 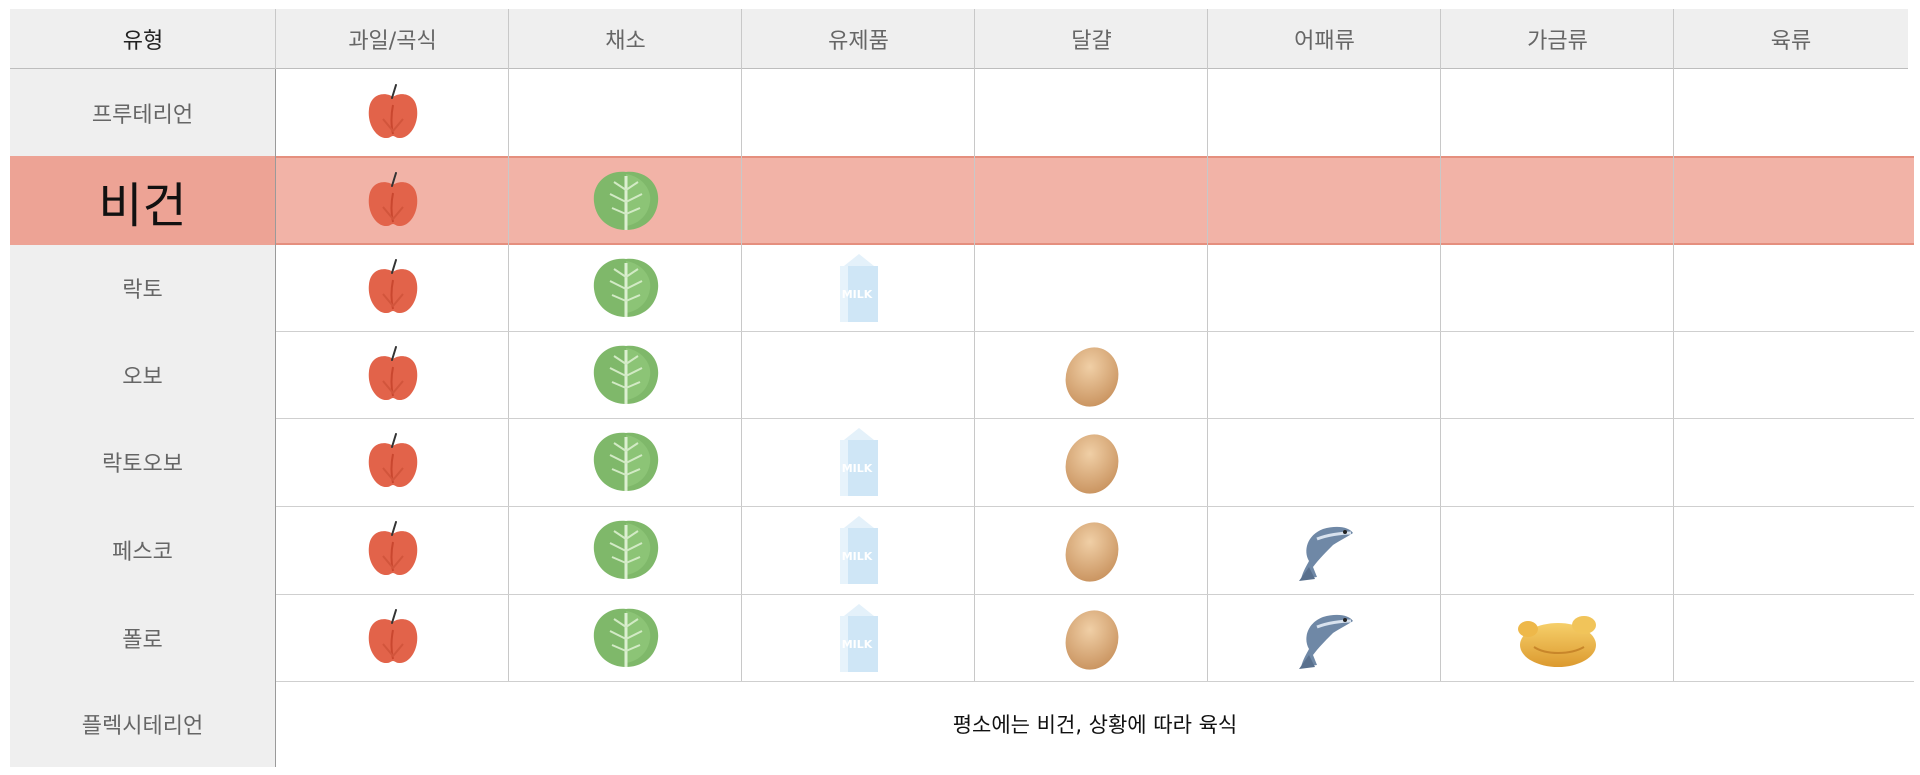 I want to click on row-label-8: 플렉시테리언, so click(x=143, y=724).